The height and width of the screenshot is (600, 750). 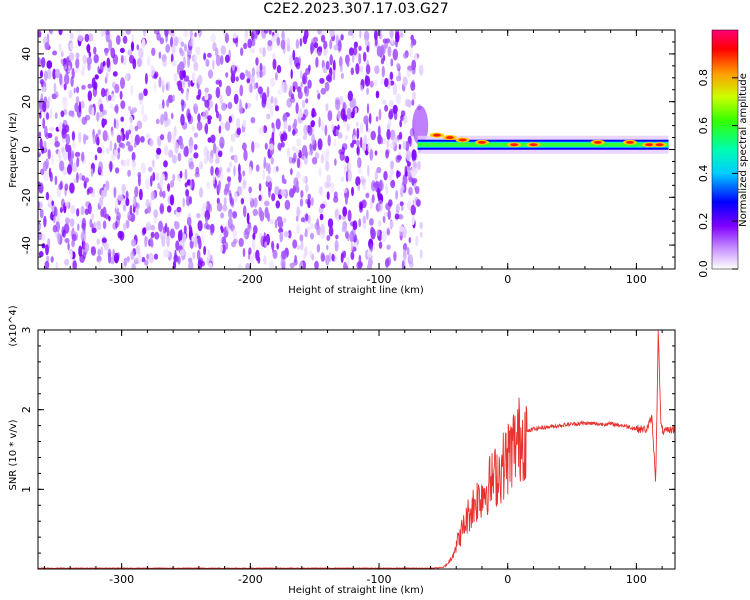 What do you see at coordinates (703, 126) in the screenshot?
I see `colorbar-tick-label: 0.6` at bounding box center [703, 126].